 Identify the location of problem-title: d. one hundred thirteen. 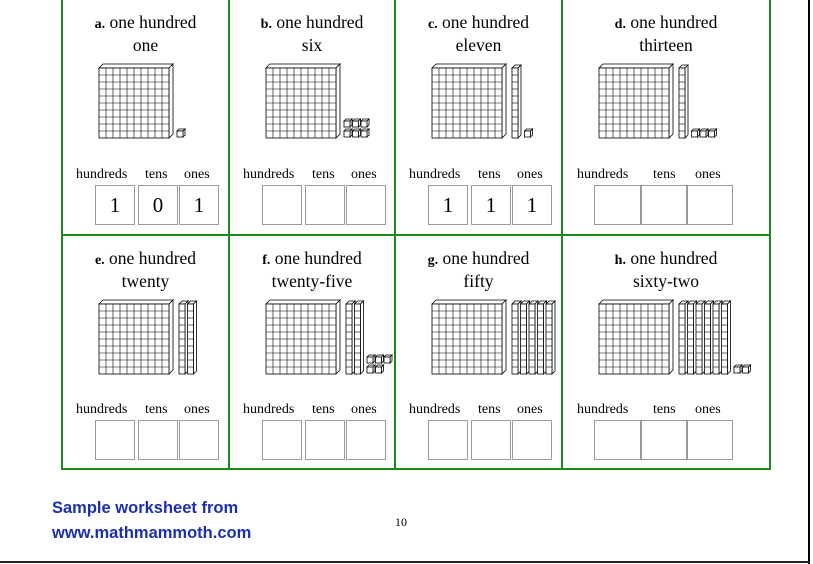
(666, 33).